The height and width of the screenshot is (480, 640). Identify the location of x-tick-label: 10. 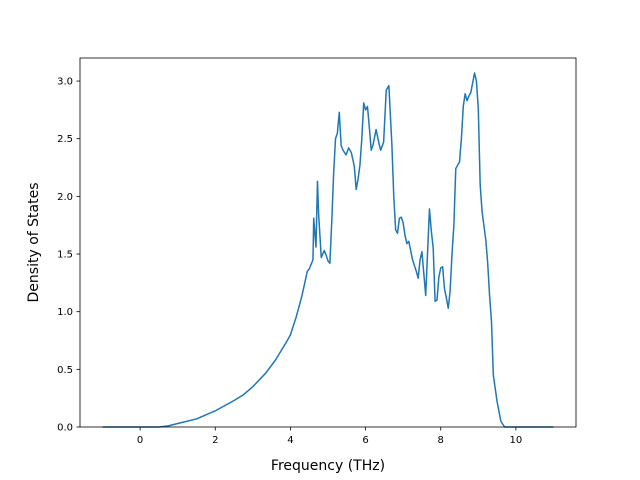
(516, 440).